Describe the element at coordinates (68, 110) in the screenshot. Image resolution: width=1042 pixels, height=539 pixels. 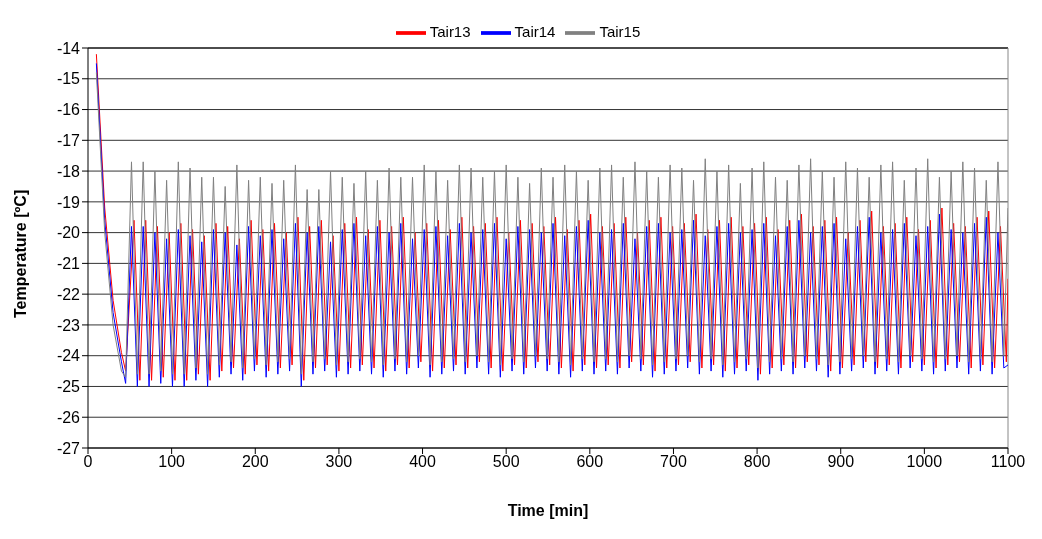
I see `y-tick-label: -16` at that location.